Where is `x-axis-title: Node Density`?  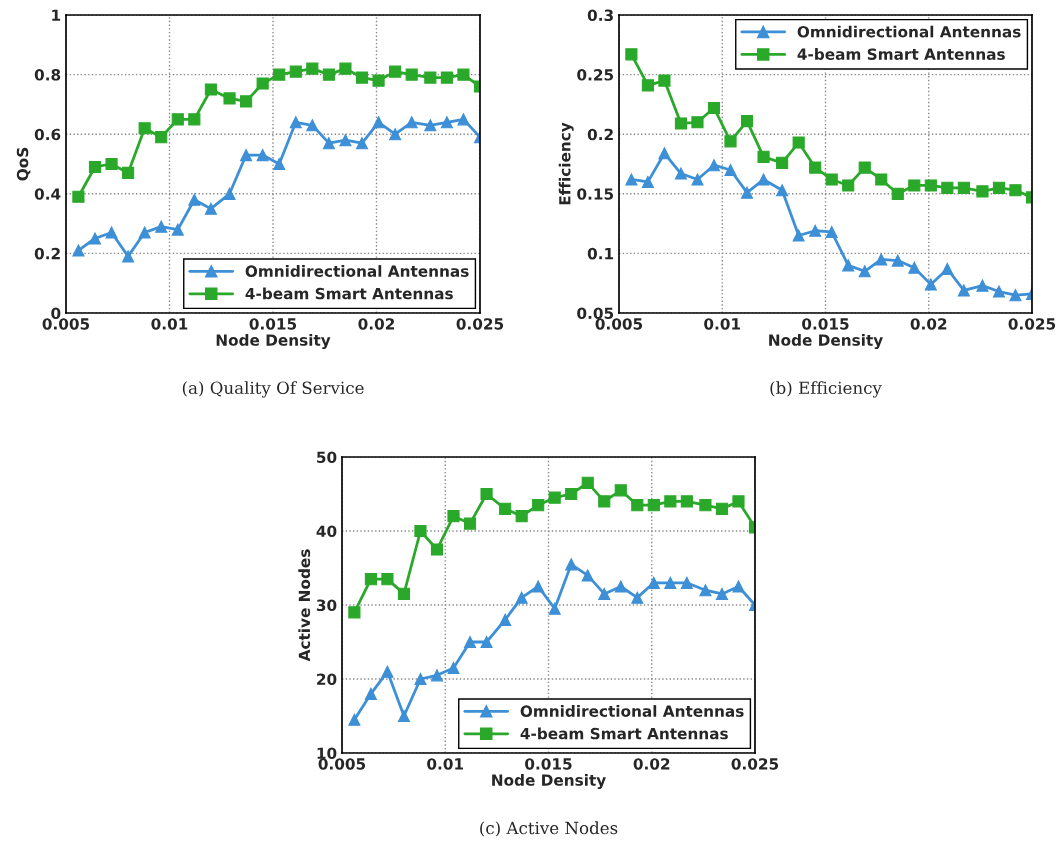
x-axis-title: Node Density is located at coordinates (826, 341).